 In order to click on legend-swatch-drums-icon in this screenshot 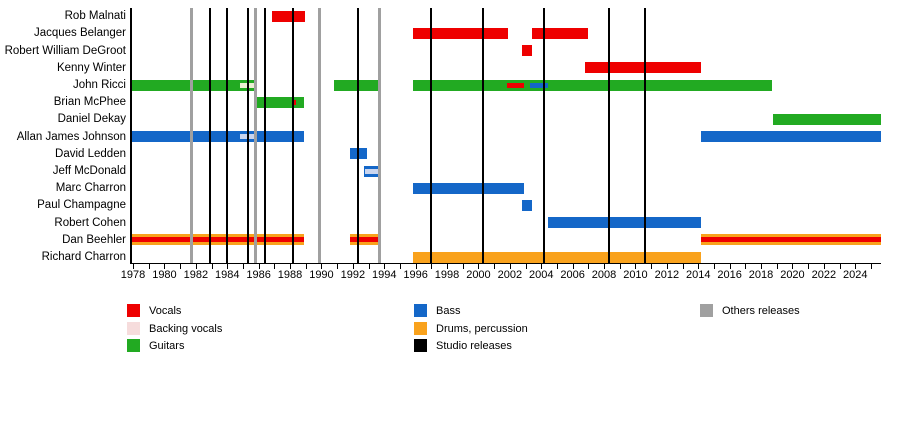, I will do `click(420, 328)`.